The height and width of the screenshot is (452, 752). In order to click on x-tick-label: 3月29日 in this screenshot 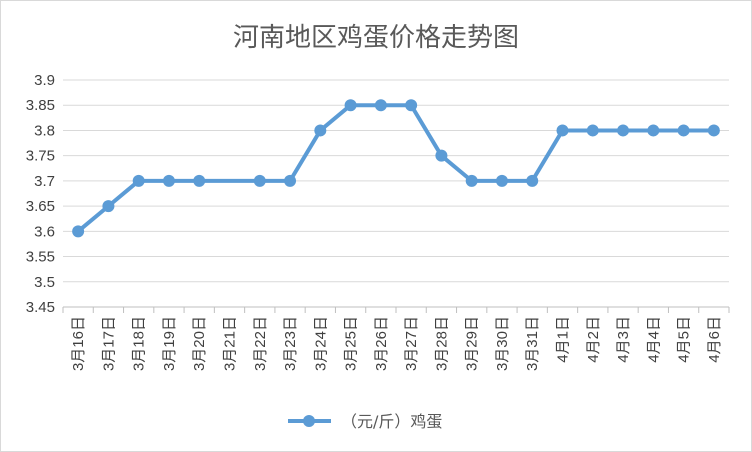, I will do `click(472, 343)`.